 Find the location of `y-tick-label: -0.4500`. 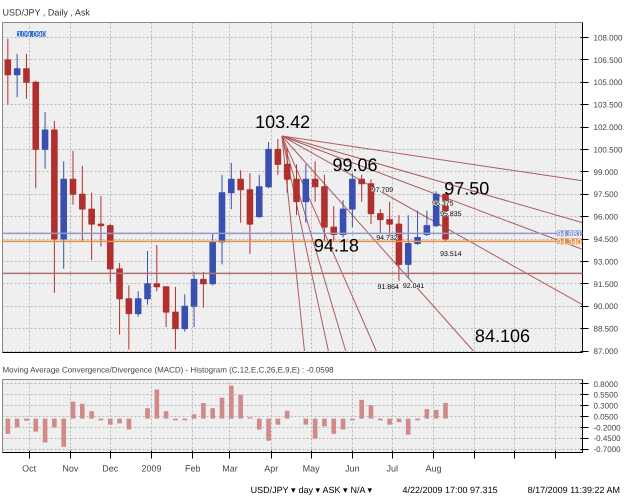

y-tick-label: -0.4500 is located at coordinates (608, 439).